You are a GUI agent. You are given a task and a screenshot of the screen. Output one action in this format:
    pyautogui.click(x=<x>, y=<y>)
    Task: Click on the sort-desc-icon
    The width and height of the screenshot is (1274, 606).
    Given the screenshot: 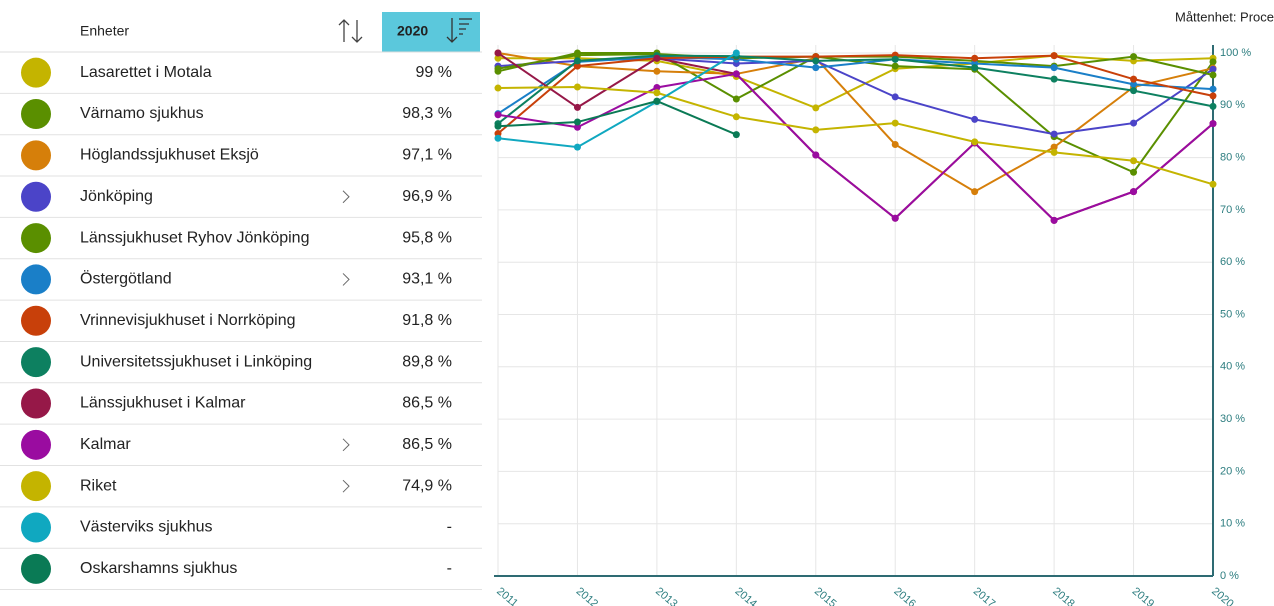 What is the action you would take?
    pyautogui.click(x=459, y=30)
    